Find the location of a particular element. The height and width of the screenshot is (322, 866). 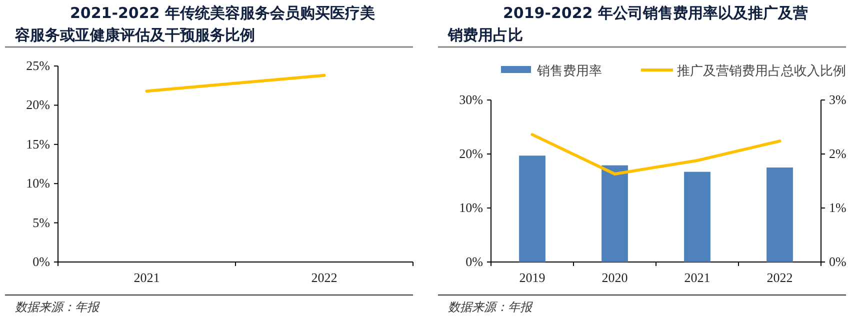

y2-tick-label: 1% is located at coordinates (837, 207).